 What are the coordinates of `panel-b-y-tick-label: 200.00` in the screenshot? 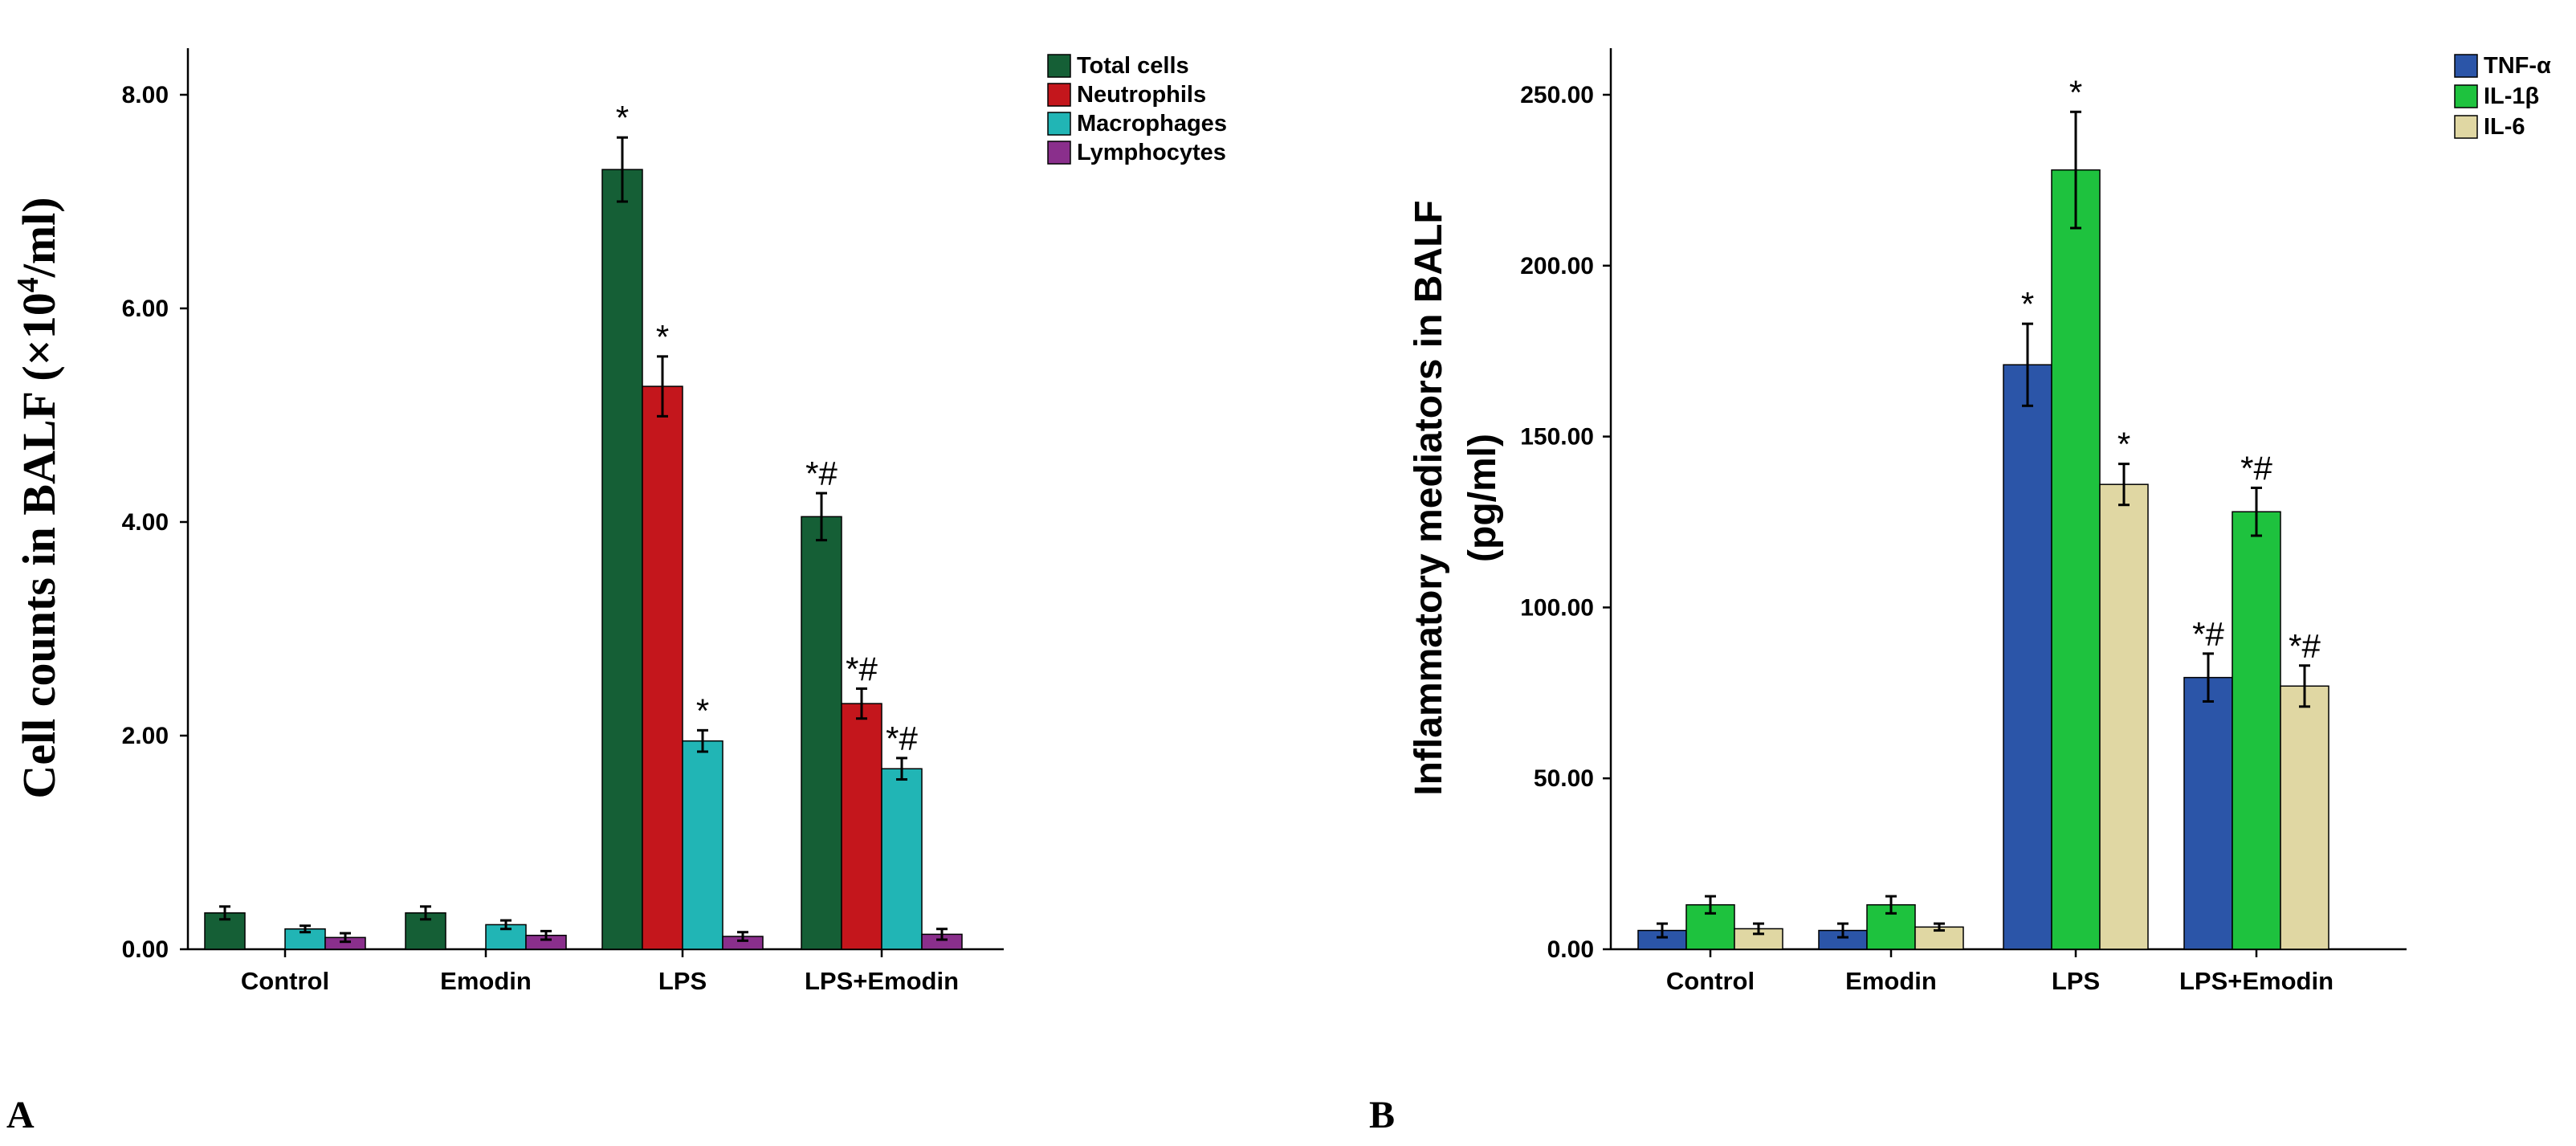 It's located at (1557, 266).